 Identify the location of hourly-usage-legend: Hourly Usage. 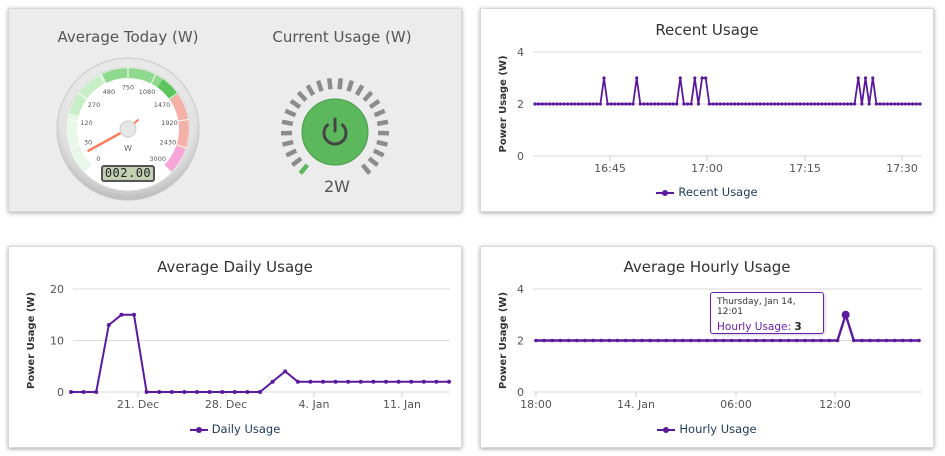
(707, 429).